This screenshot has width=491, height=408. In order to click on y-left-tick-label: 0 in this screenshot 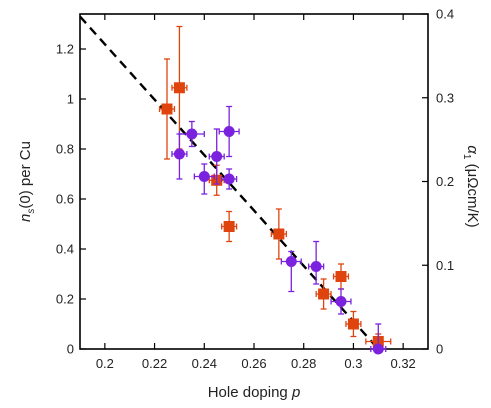, I will do `click(70, 349)`.